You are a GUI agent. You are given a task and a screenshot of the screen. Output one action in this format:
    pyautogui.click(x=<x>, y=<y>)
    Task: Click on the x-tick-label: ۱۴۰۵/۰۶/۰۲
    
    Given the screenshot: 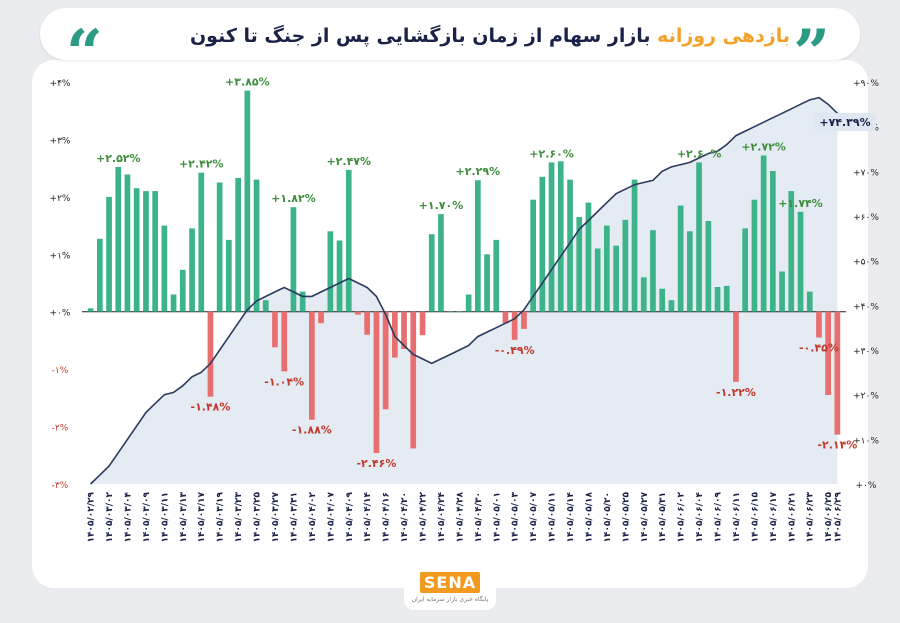 What is the action you would take?
    pyautogui.click(x=682, y=517)
    